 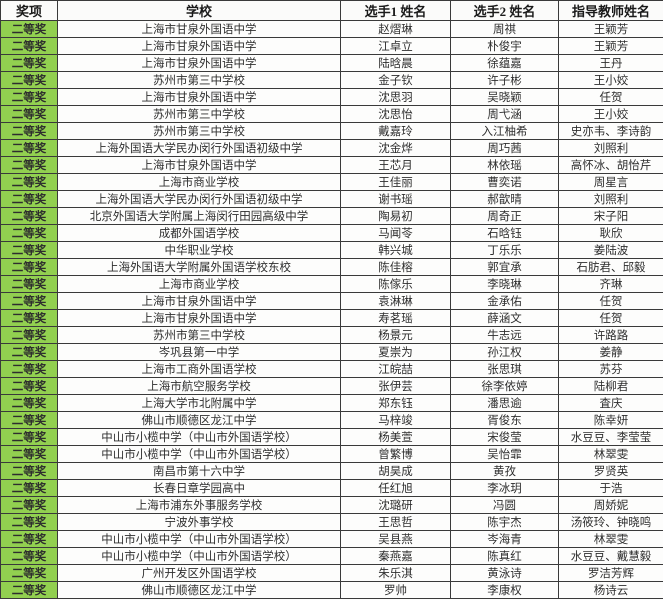 I want to click on table-row: 二等奖 上海外国语大学民办闵行外国语初级中学 沈金烨 周巧茜 刘照利, so click(x=331, y=148).